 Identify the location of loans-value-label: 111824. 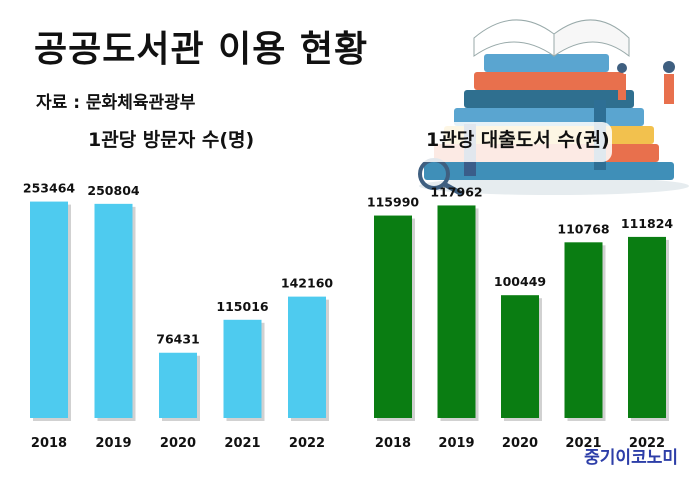
(647, 223).